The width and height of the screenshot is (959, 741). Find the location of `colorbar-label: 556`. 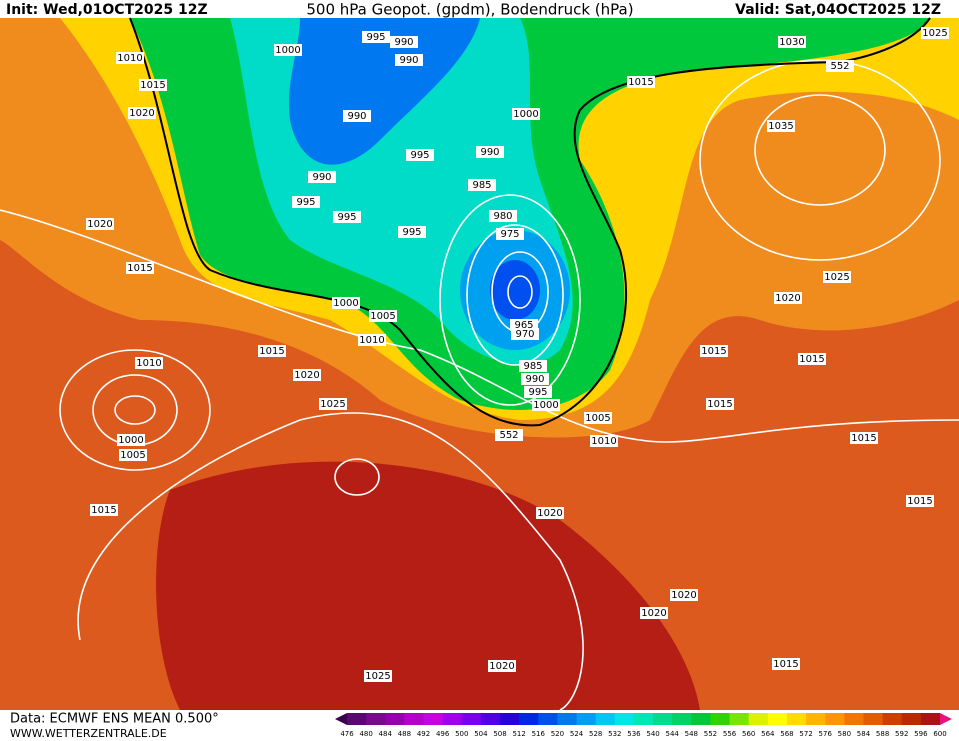

colorbar-label: 556 is located at coordinates (730, 734).